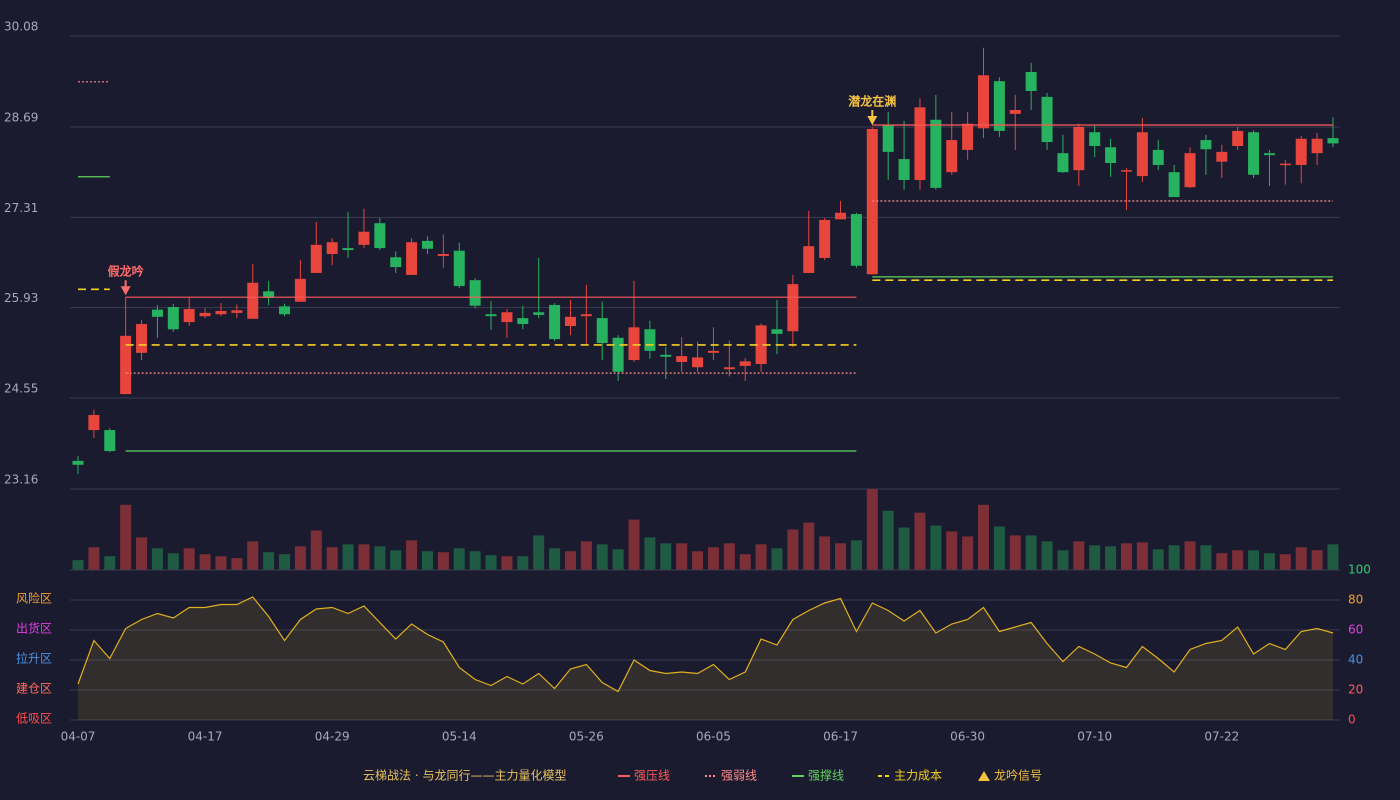 This screenshot has width=1400, height=800. What do you see at coordinates (872, 117) in the screenshot?
I see `signal-arrow` at bounding box center [872, 117].